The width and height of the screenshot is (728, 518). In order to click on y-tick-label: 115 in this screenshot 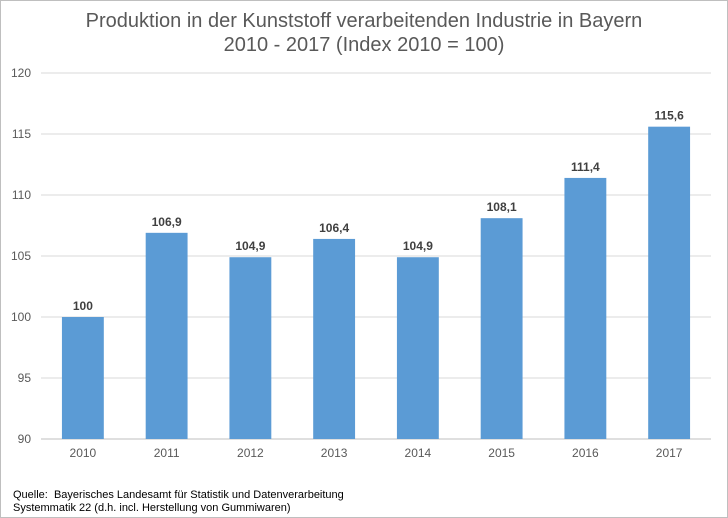, I will do `click(21, 134)`.